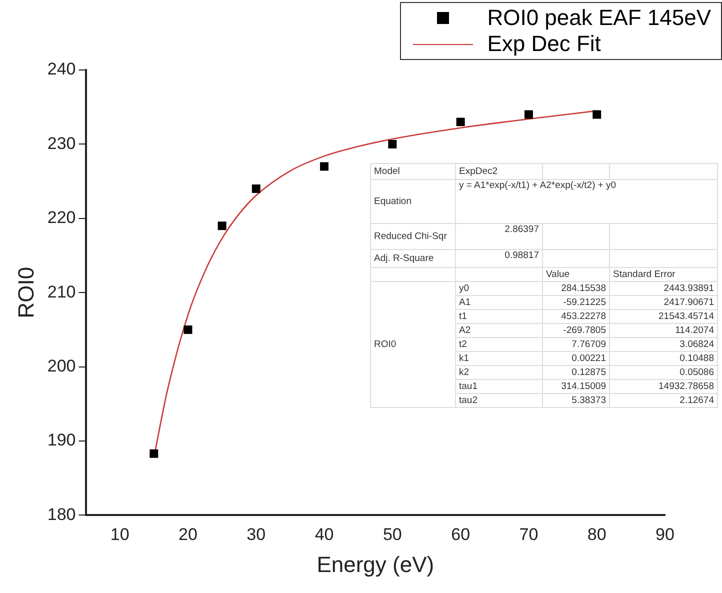 The height and width of the screenshot is (593, 722). Describe the element at coordinates (664, 359) in the screenshot. I see `text: 0.10488` at that location.